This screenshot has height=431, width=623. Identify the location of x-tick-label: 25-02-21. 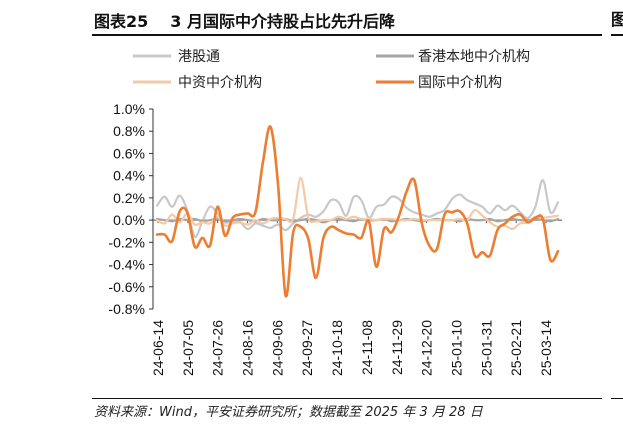
(516, 348).